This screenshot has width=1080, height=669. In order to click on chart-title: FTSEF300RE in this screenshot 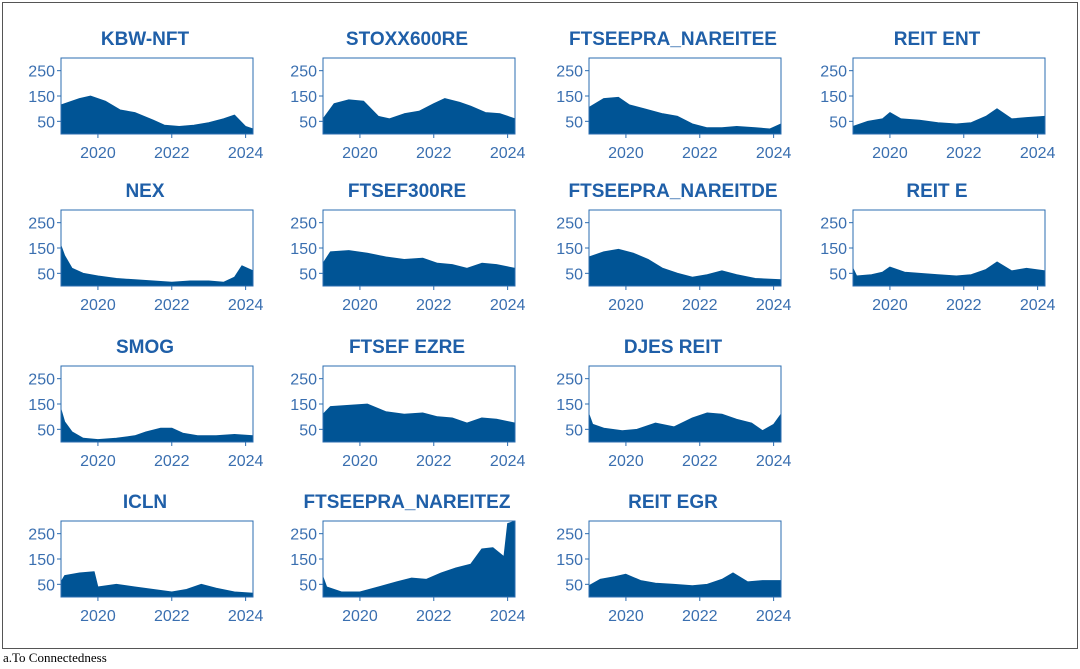, I will do `click(407, 191)`.